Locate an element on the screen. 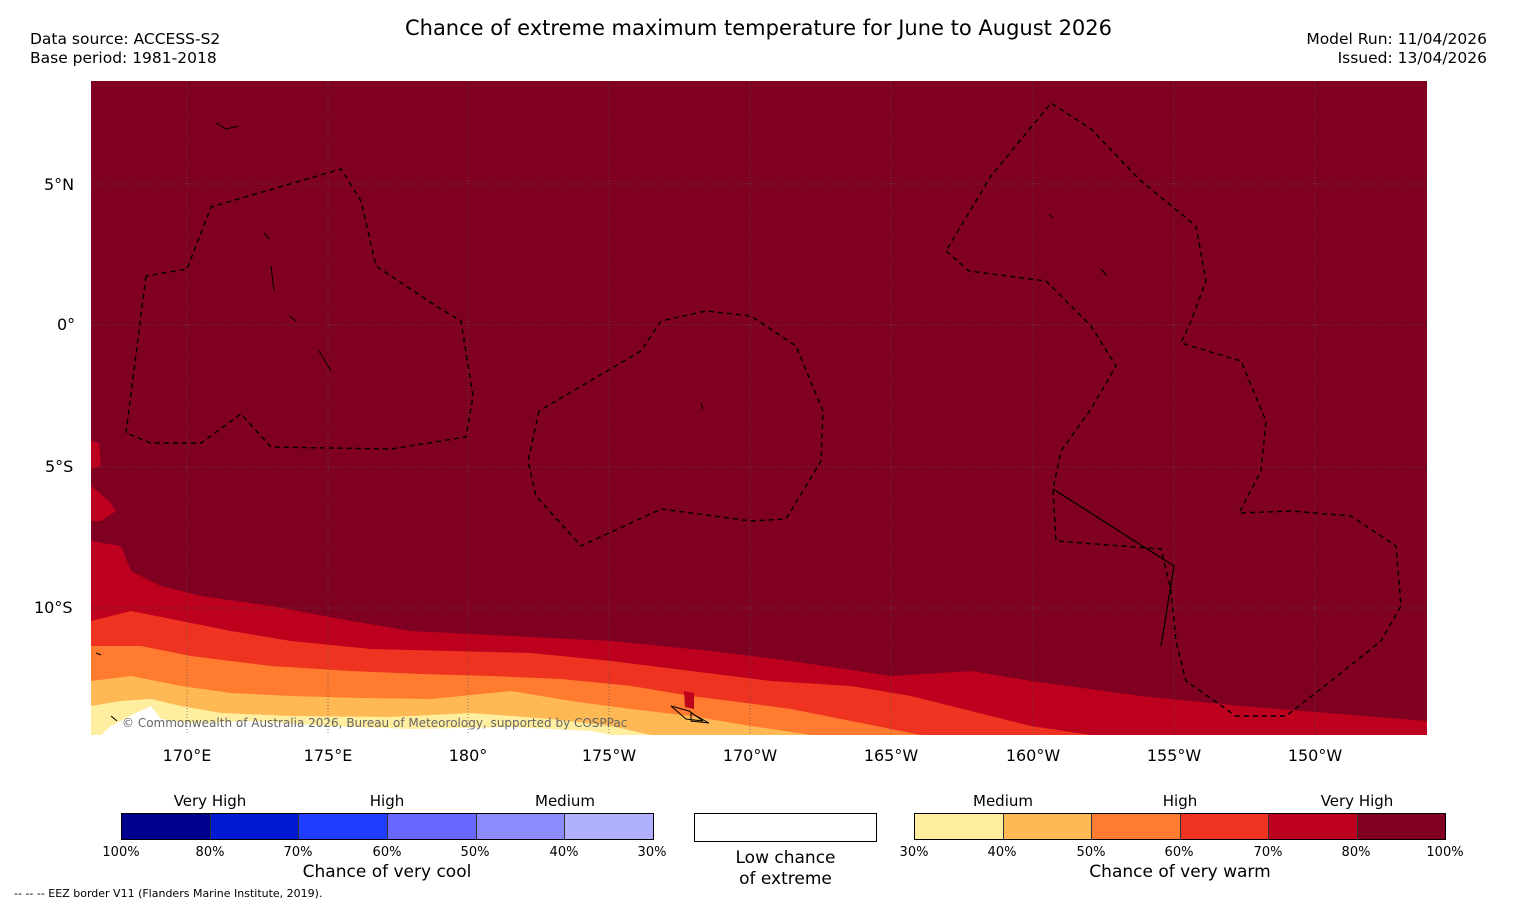  low-chance-label: Low chance of extreme is located at coordinates (785, 869).